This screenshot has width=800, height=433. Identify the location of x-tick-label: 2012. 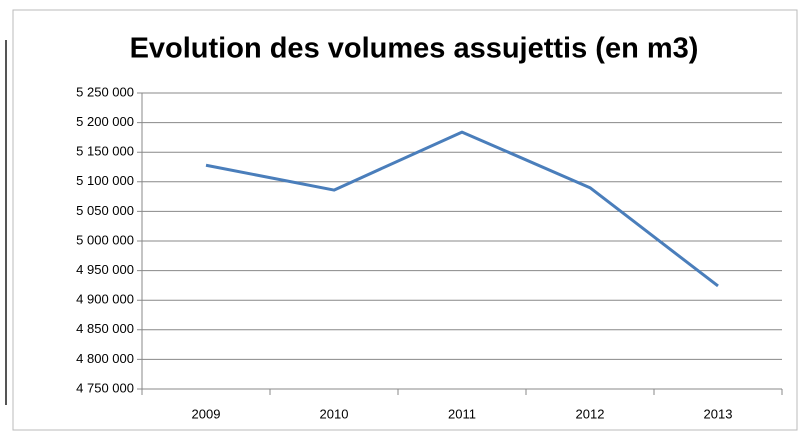
(590, 413).